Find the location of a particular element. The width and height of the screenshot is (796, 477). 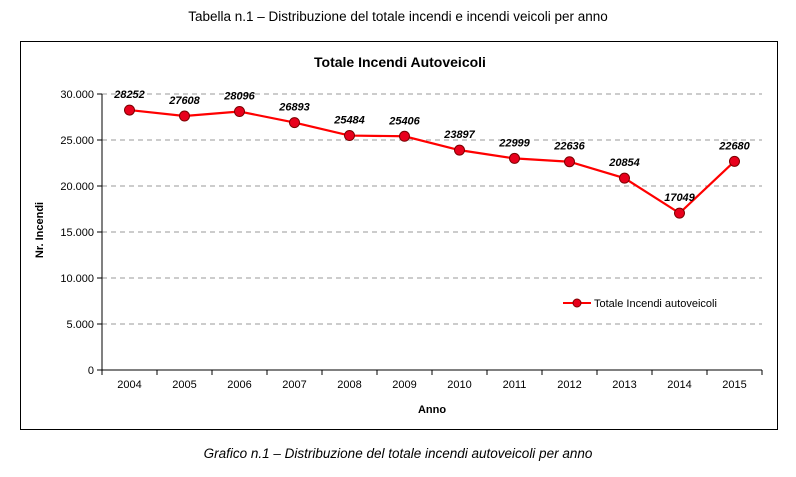

y-tick-label: 30.000 is located at coordinates (77, 95).